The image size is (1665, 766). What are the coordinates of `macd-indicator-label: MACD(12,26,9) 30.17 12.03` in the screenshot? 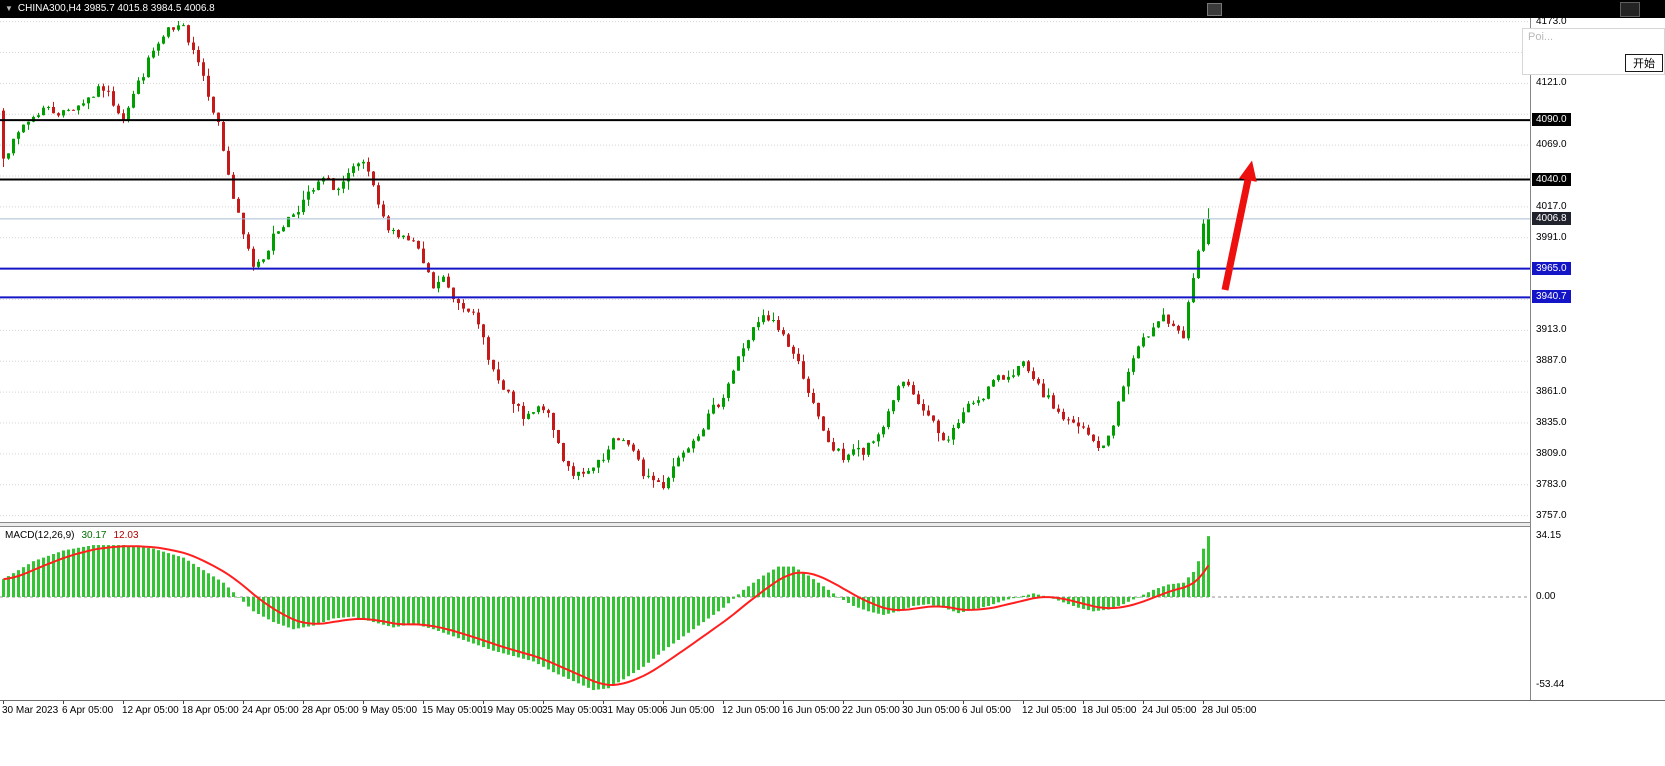 It's located at (72, 535).